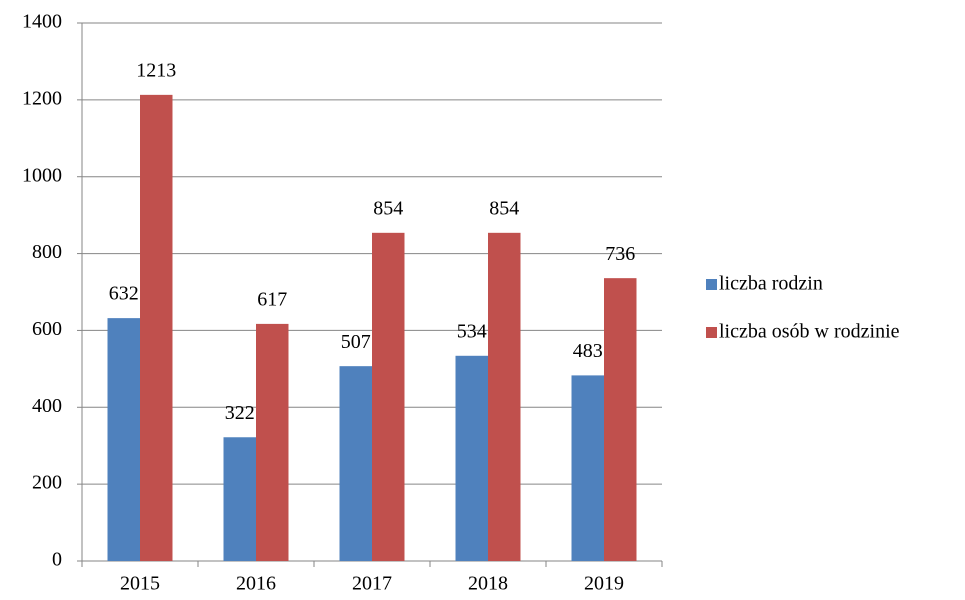 The width and height of the screenshot is (965, 600). What do you see at coordinates (57, 560) in the screenshot?
I see `y-tick-label: 0` at bounding box center [57, 560].